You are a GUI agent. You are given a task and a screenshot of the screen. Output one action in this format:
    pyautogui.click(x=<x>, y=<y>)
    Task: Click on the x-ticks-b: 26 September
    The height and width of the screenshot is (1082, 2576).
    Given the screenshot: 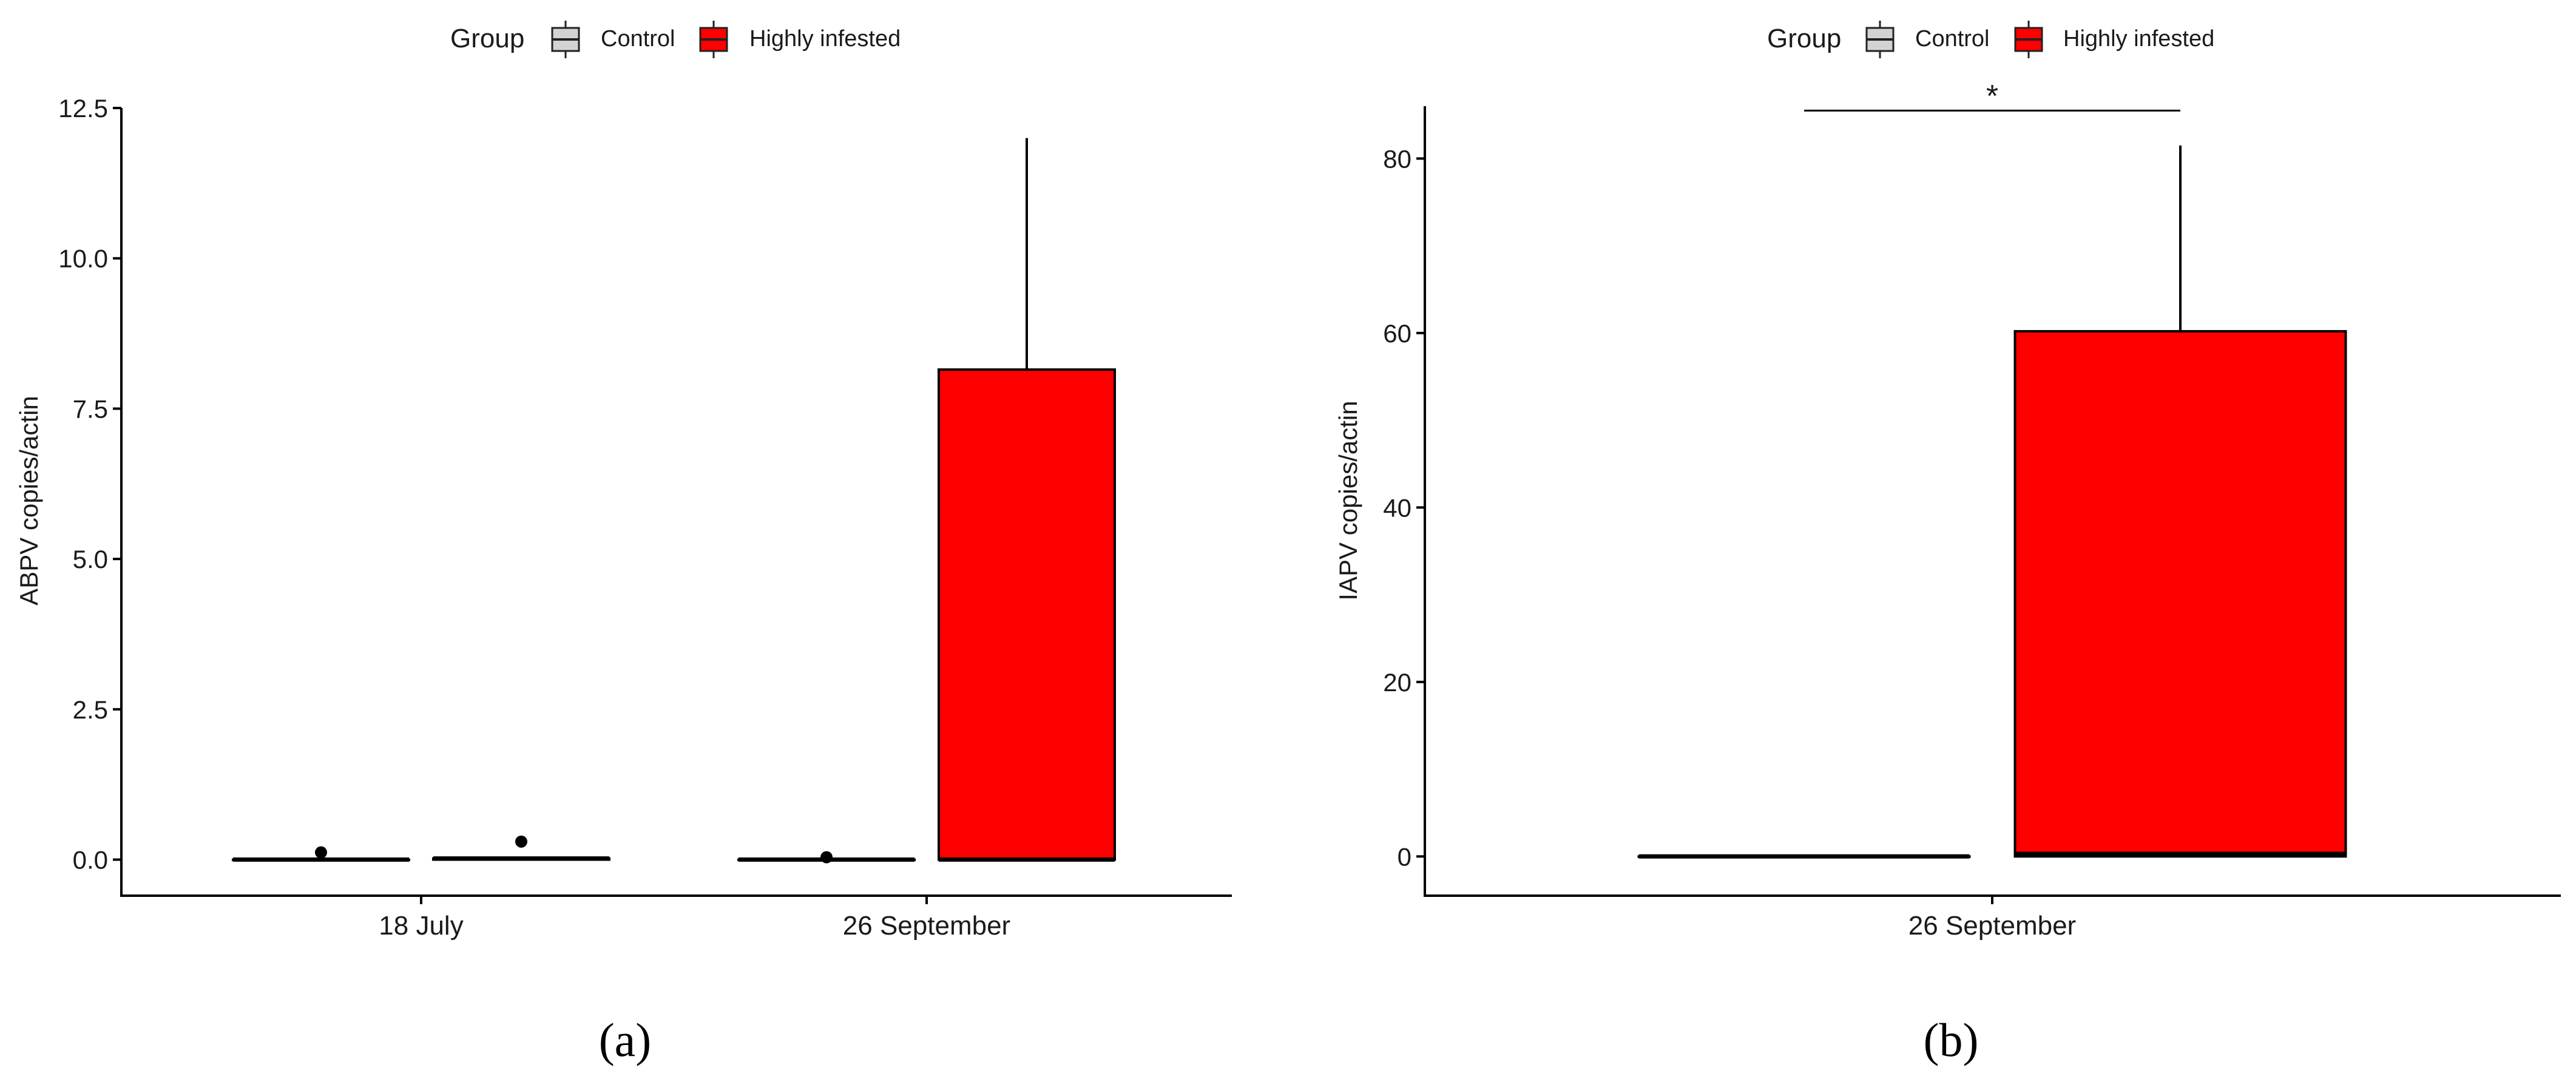 What is the action you would take?
    pyautogui.click(x=1992, y=918)
    